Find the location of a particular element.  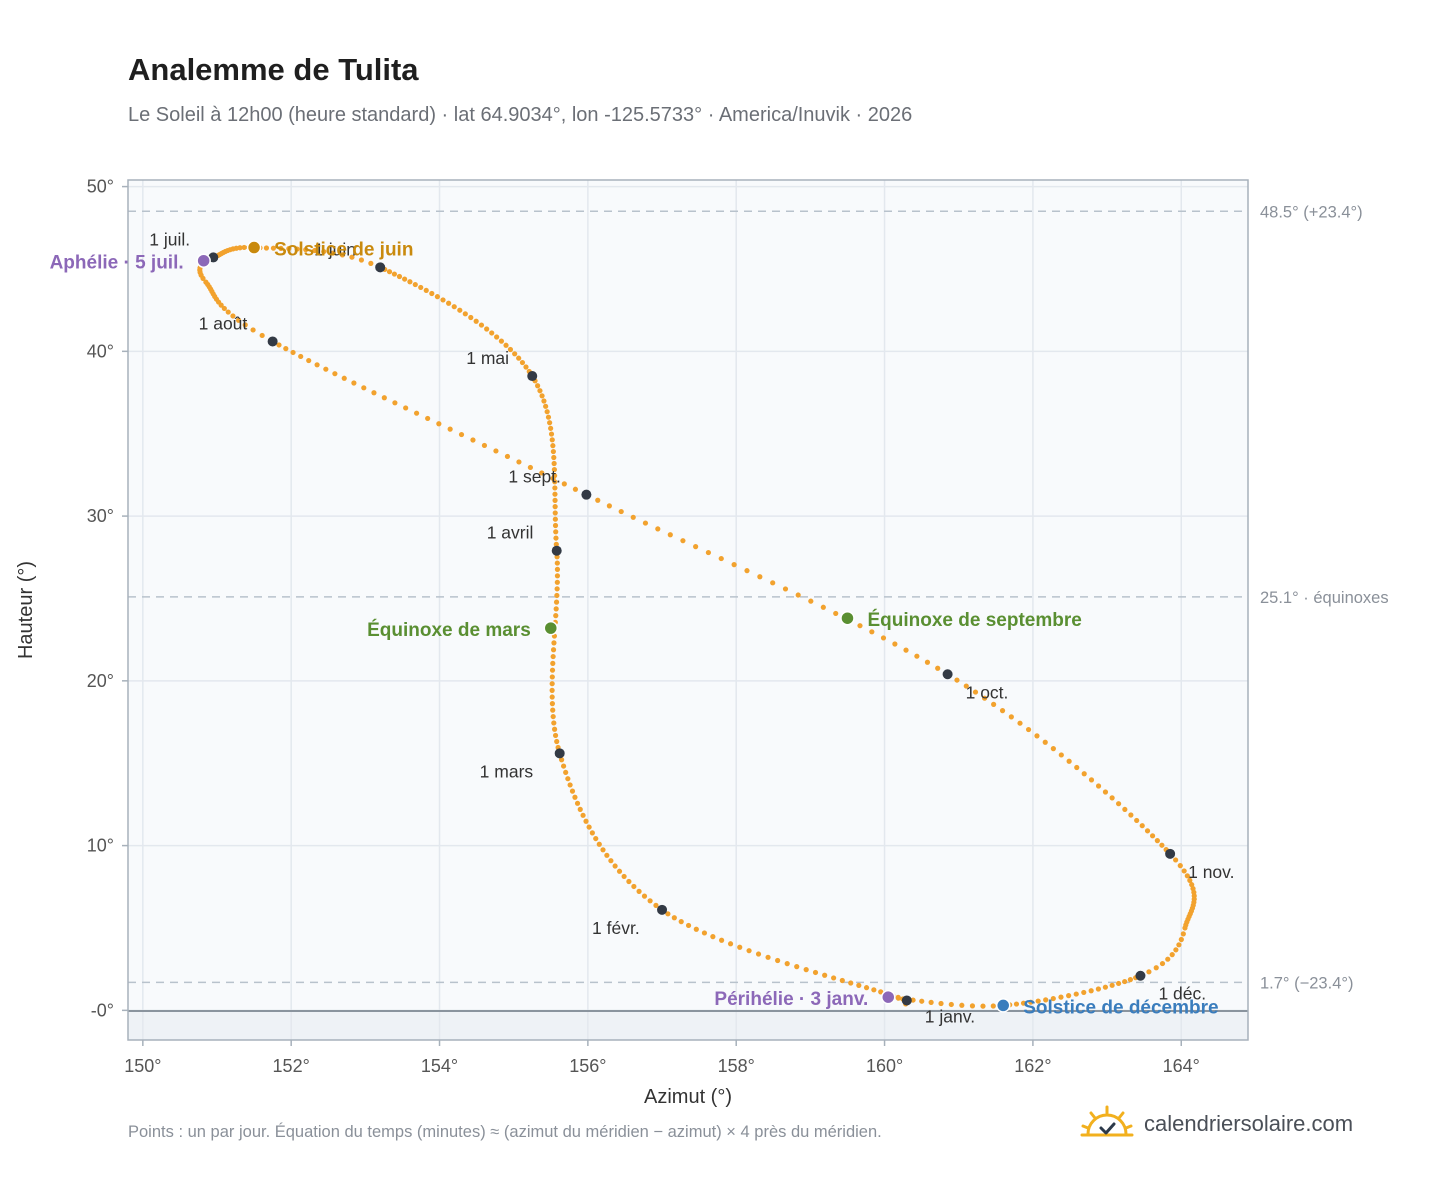

special-point-label: Périhélie · 3 janv. is located at coordinates (791, 999).